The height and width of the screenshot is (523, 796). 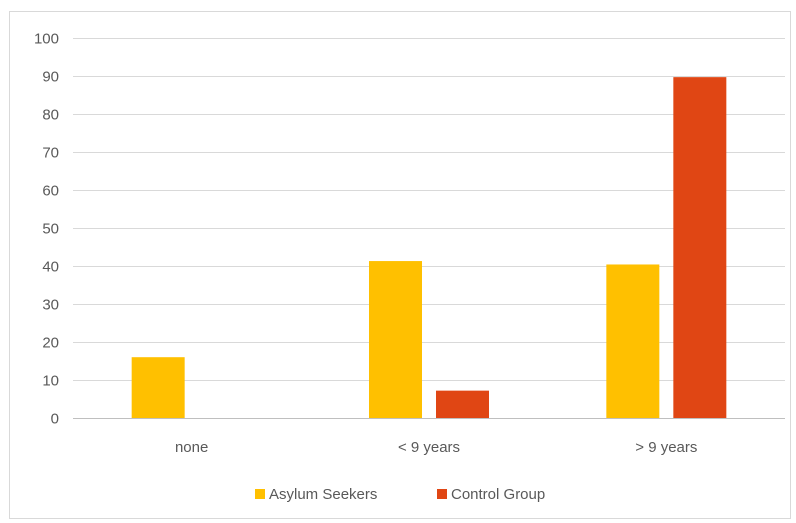 I want to click on legend-swatch-control-group, so click(x=442, y=494).